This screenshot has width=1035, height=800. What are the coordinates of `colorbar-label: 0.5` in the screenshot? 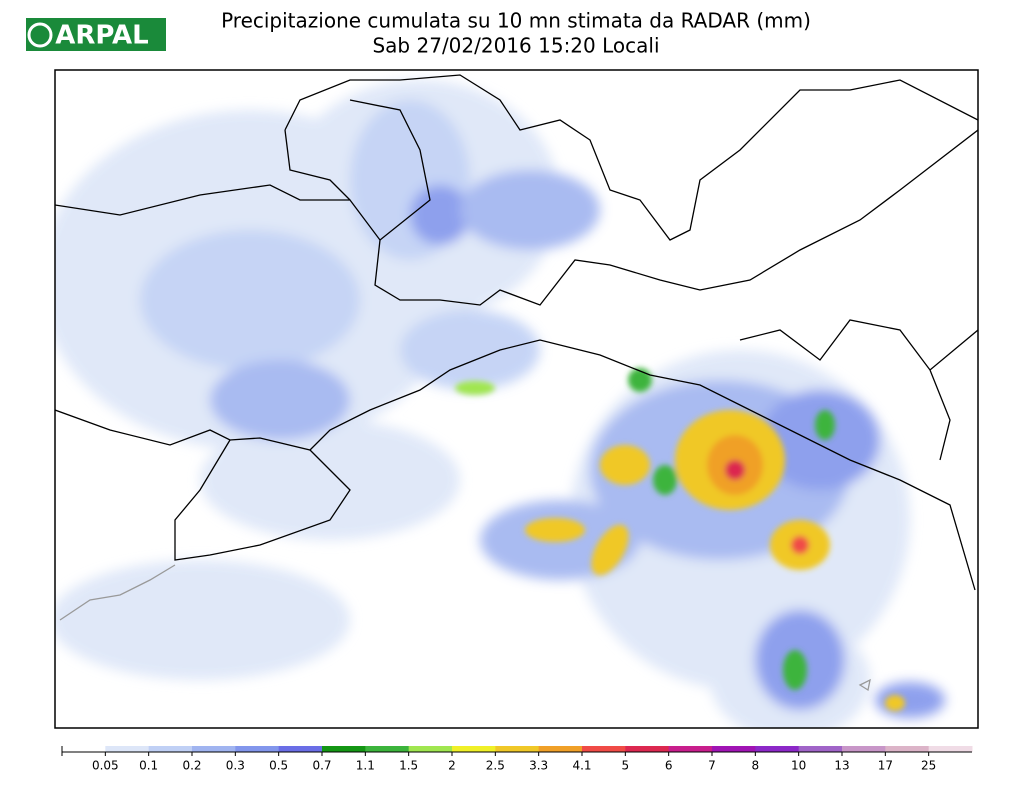 It's located at (278, 766).